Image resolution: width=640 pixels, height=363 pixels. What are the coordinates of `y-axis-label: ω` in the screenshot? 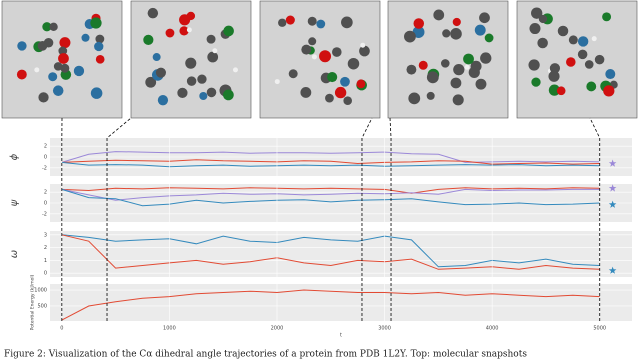 It's located at (14, 254).